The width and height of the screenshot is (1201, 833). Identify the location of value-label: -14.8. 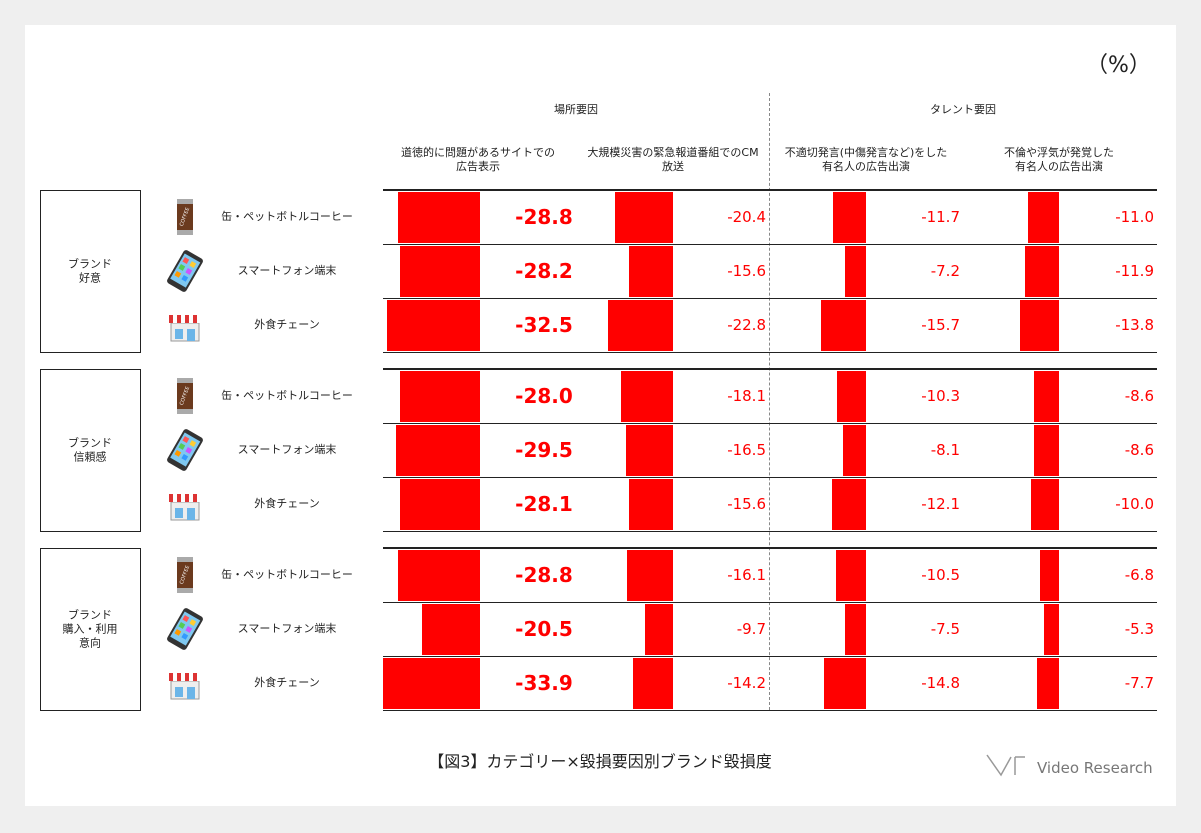
(940, 683).